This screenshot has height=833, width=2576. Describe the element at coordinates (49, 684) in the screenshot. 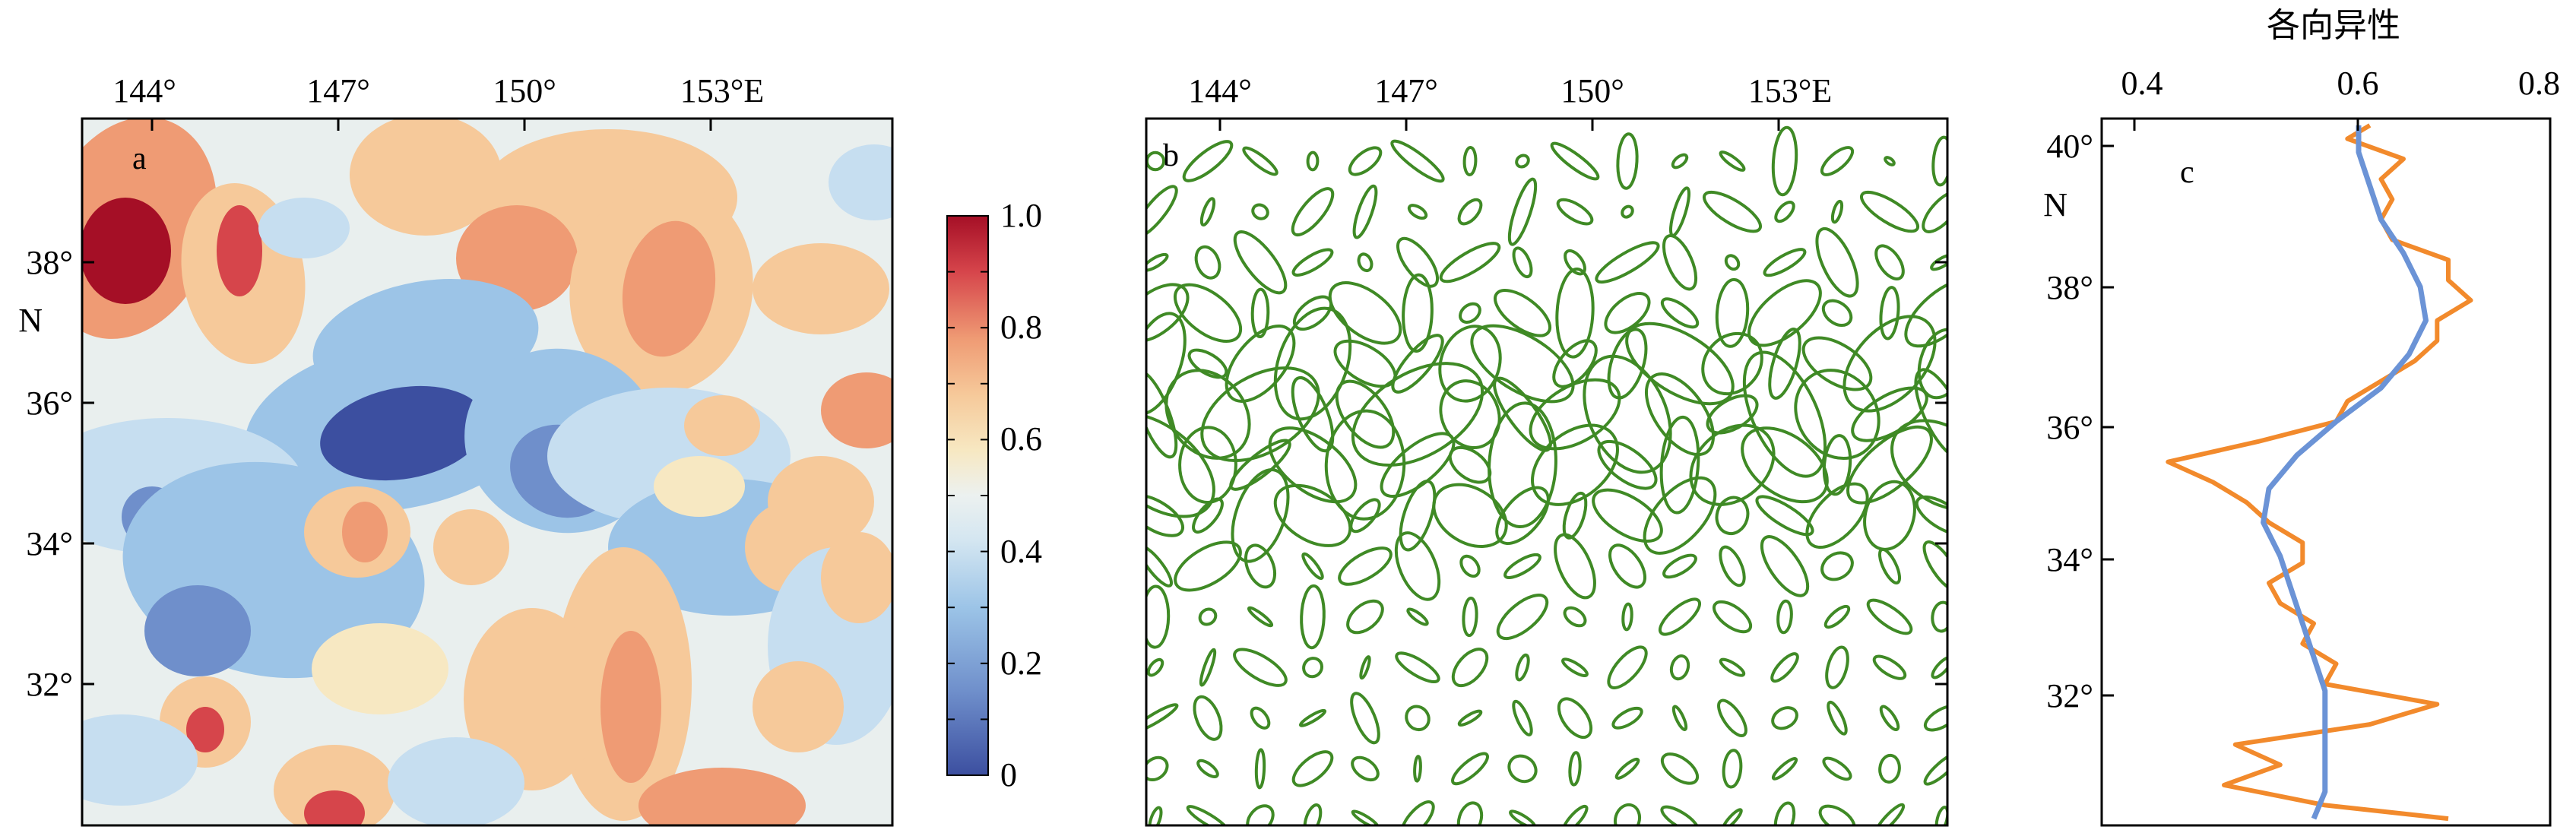

I see `panel-a-y-tick-4: 32°` at that location.